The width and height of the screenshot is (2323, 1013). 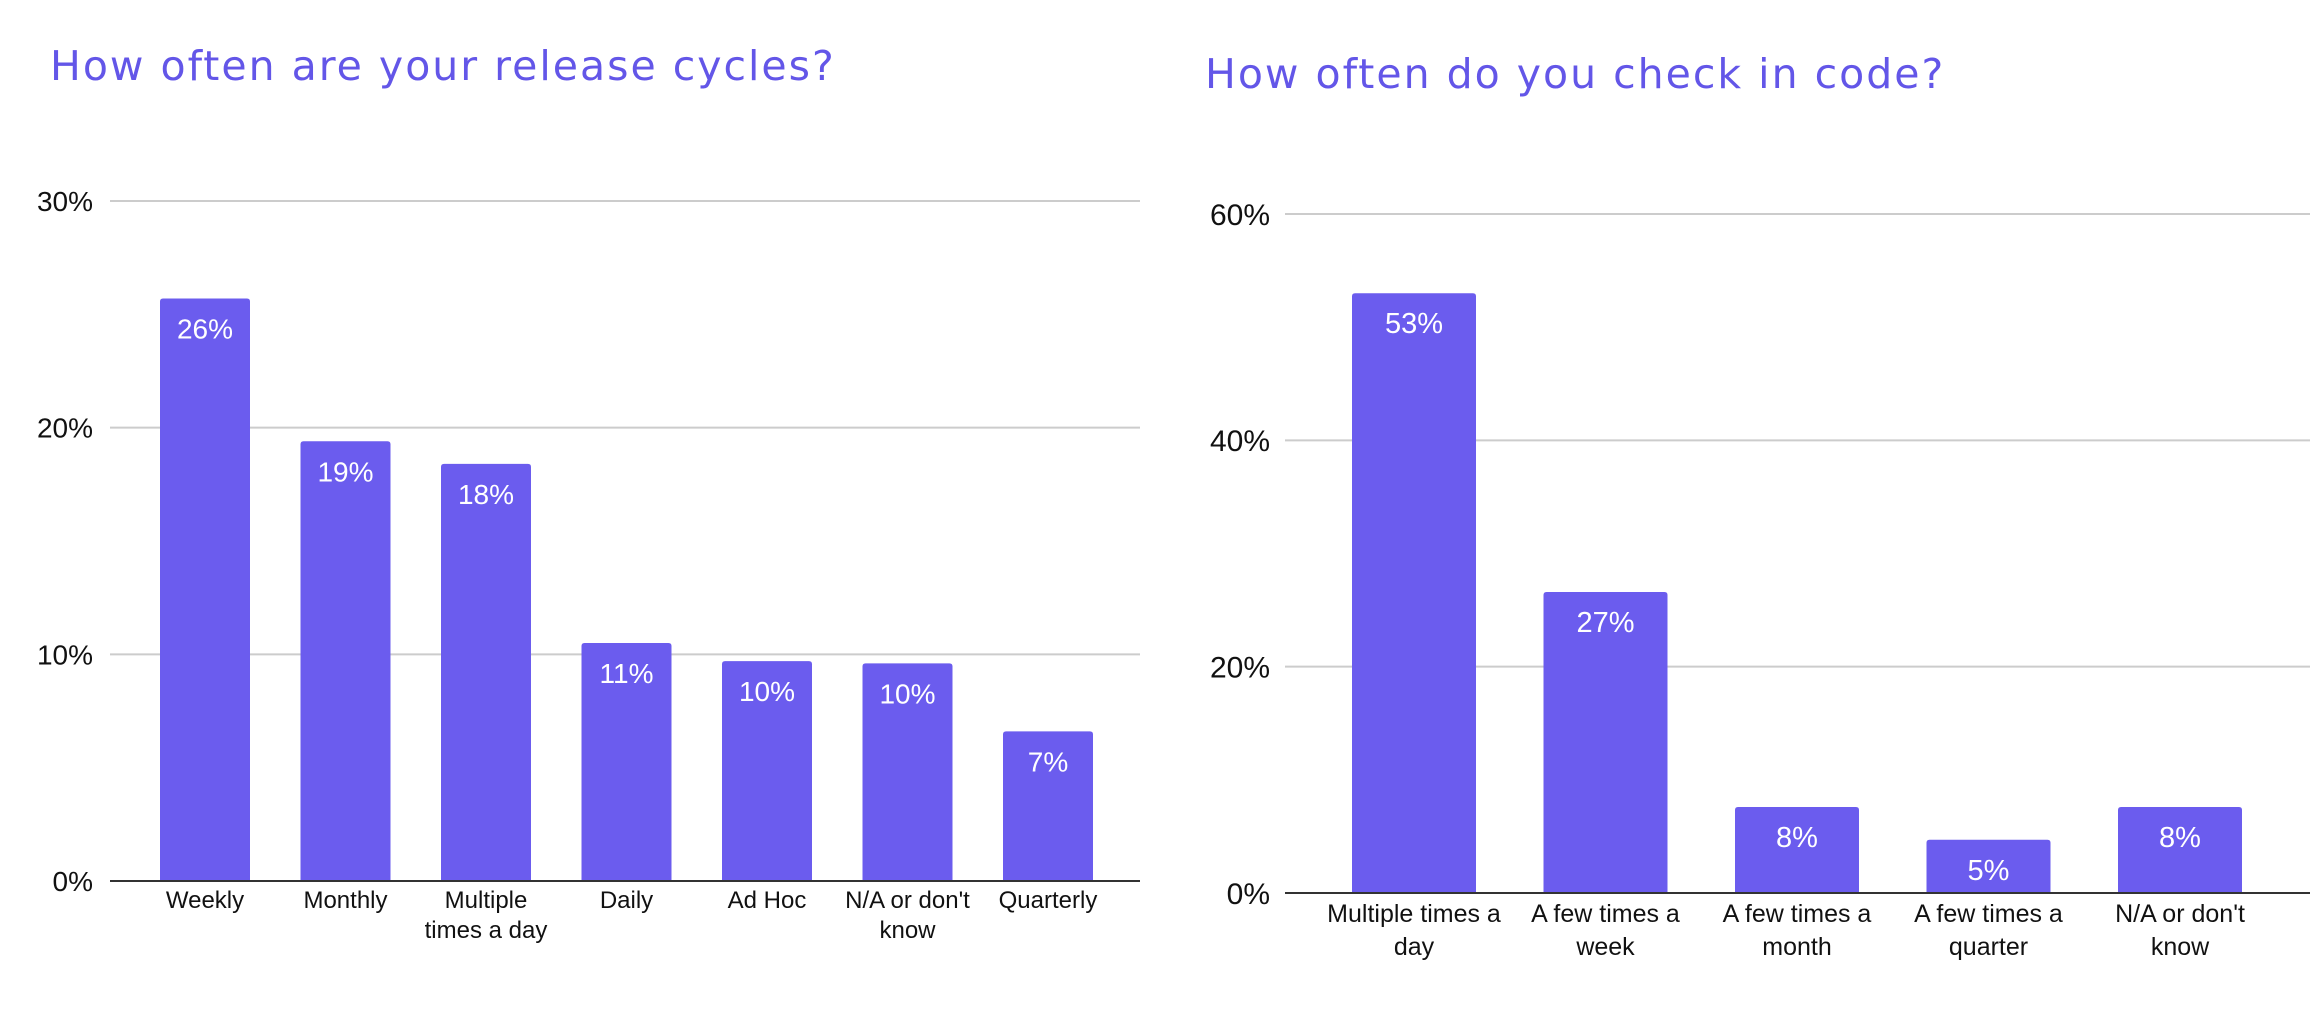 What do you see at coordinates (1240, 441) in the screenshot?
I see `y-tick-label: 40%` at bounding box center [1240, 441].